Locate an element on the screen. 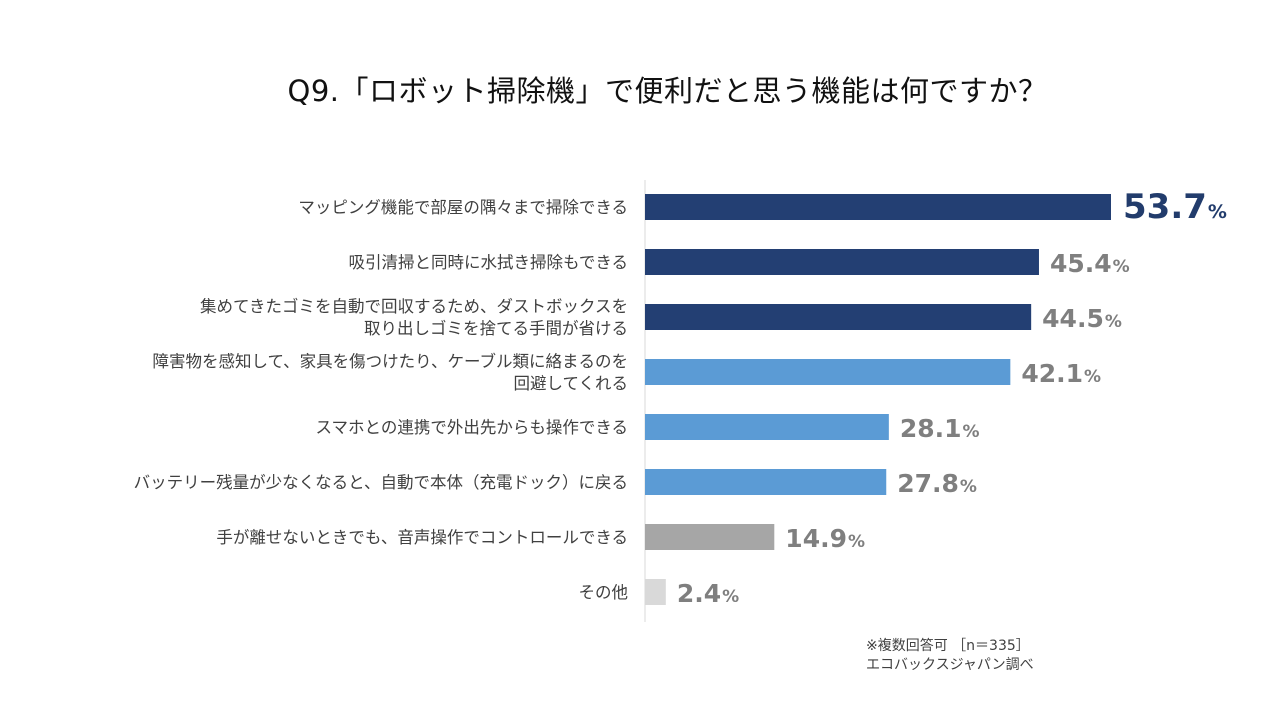  data-label: 2.4% is located at coordinates (708, 593).